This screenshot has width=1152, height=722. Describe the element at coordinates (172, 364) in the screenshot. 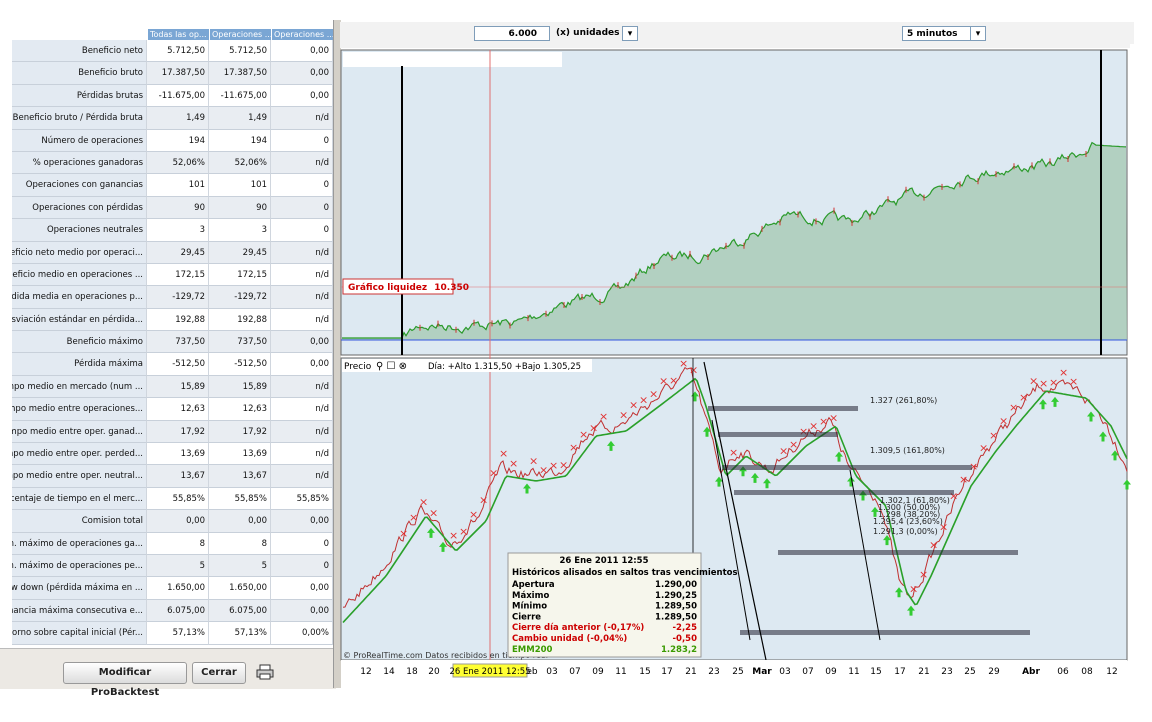

I see `table-row: Pérdida máxima -512,50 -512,50 0,00` at that location.